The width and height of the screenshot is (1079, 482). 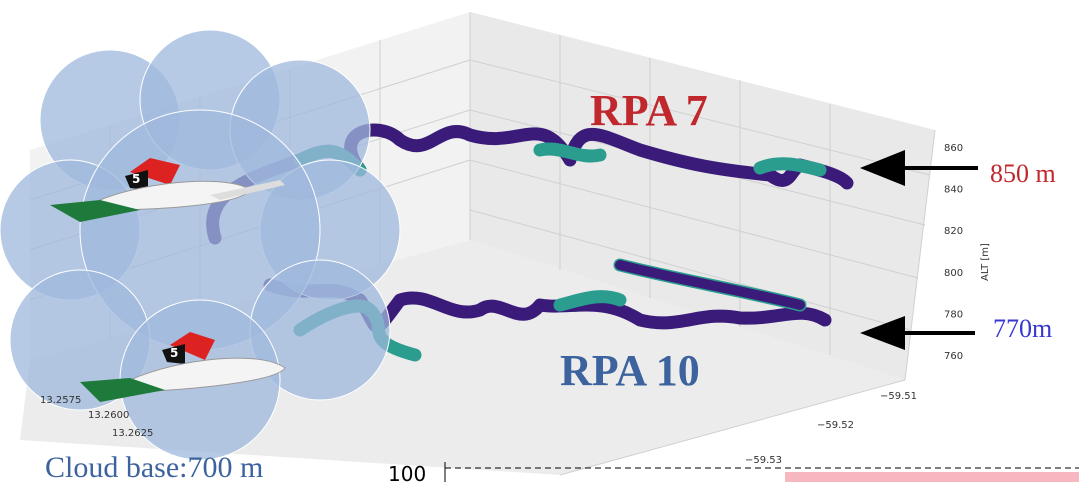 I want to click on aircraft-lower, so click(x=183, y=367).